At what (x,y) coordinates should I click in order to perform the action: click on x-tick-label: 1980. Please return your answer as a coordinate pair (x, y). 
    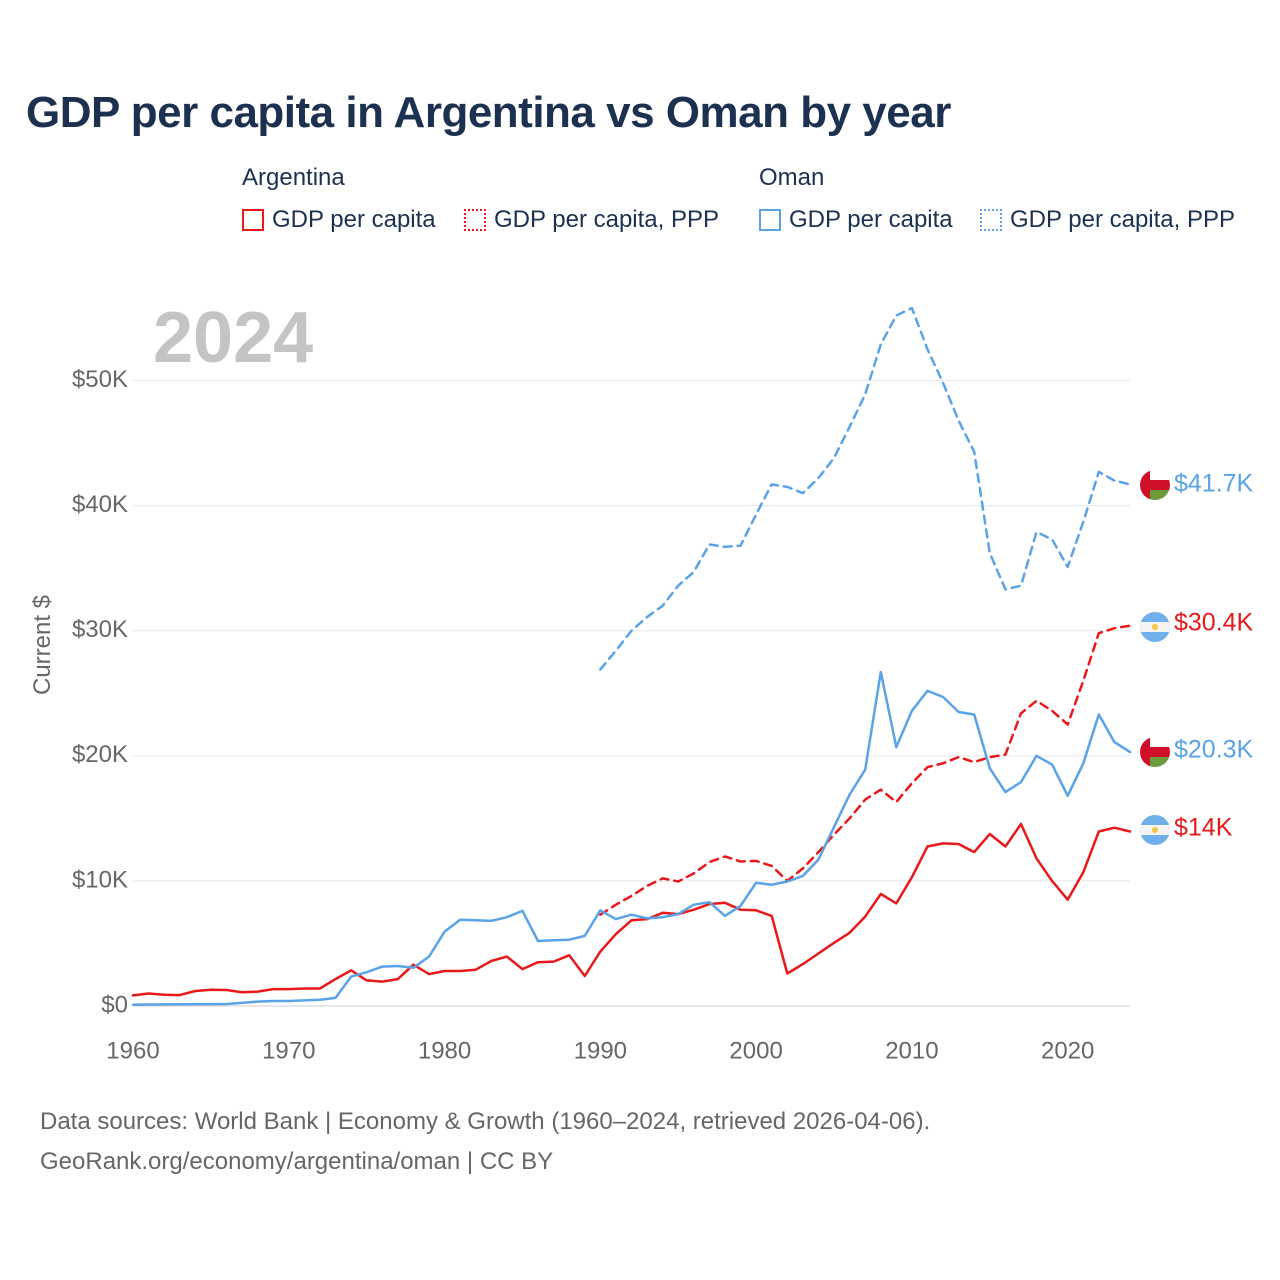
    Looking at the image, I should click on (444, 1050).